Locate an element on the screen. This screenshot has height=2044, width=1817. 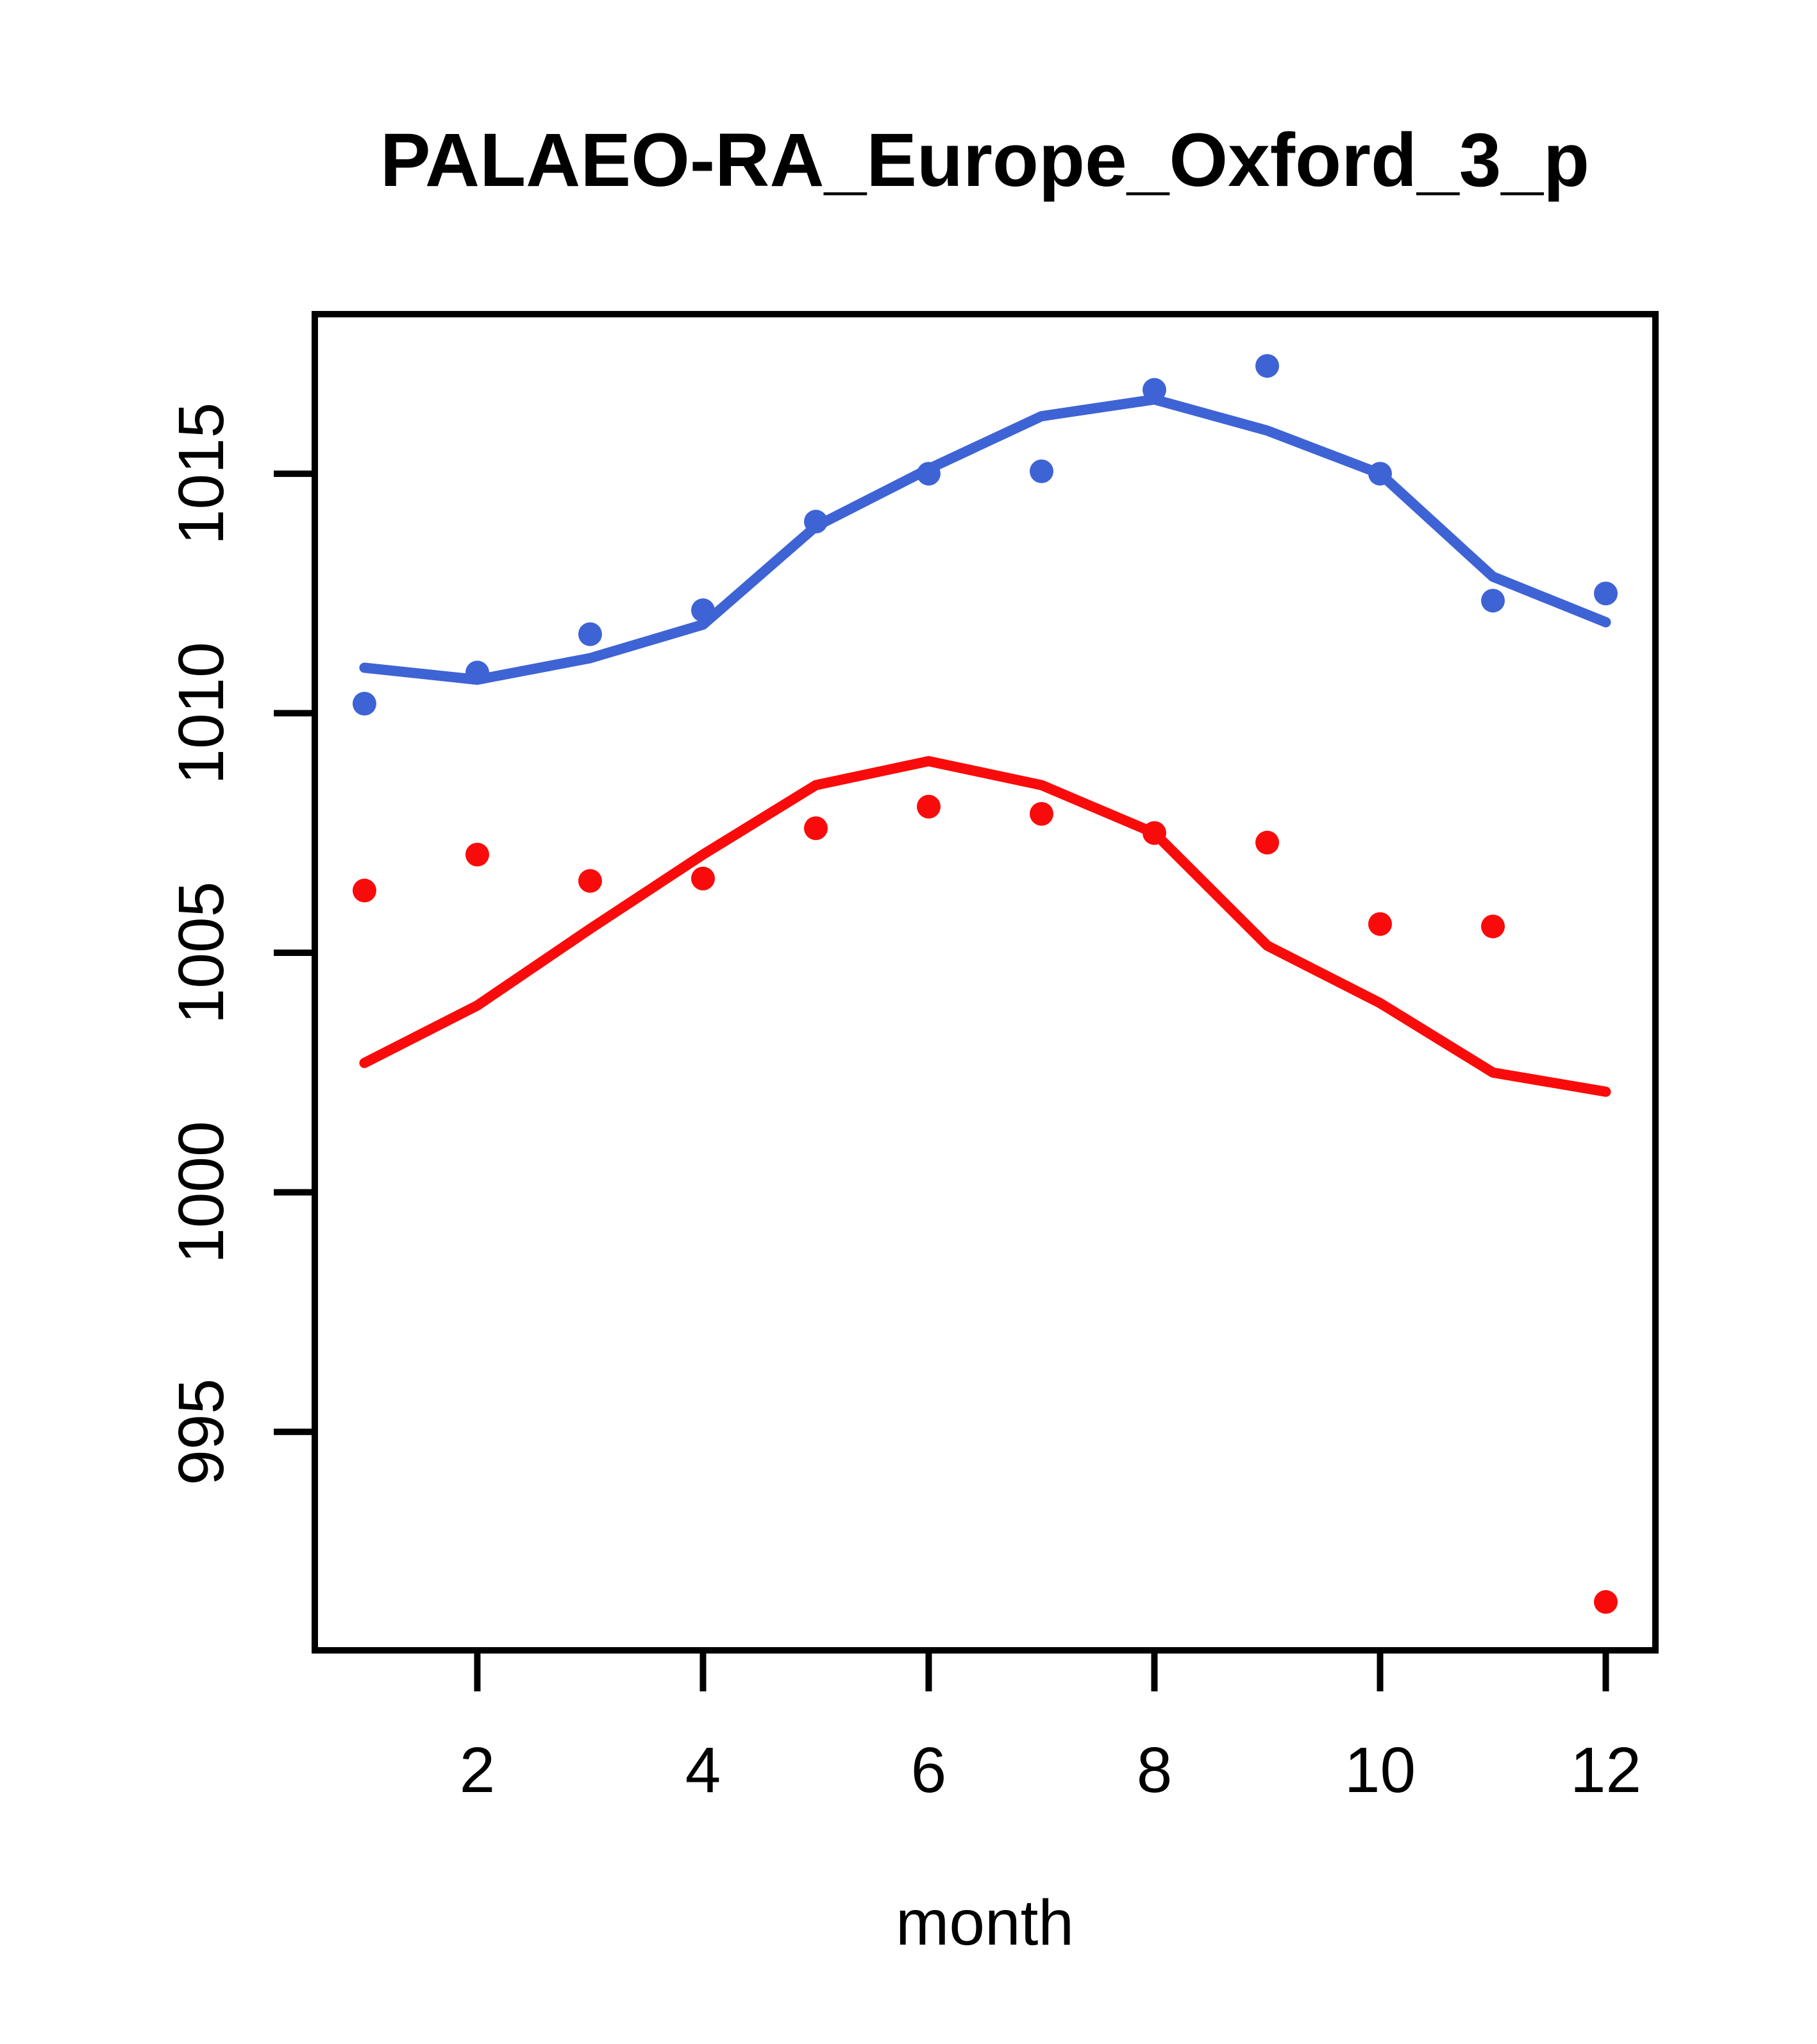
x-tick-label: 2 is located at coordinates (478, 1770).